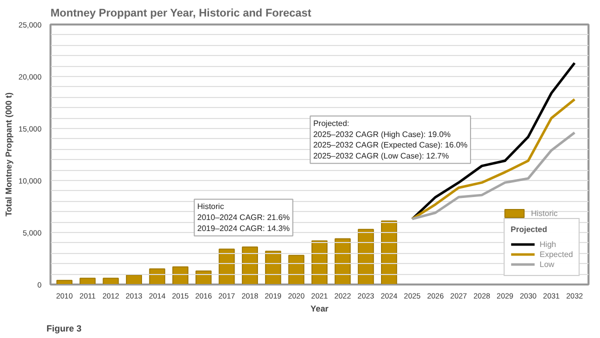  Describe the element at coordinates (529, 229) in the screenshot. I see `legend-title: Projected` at that location.